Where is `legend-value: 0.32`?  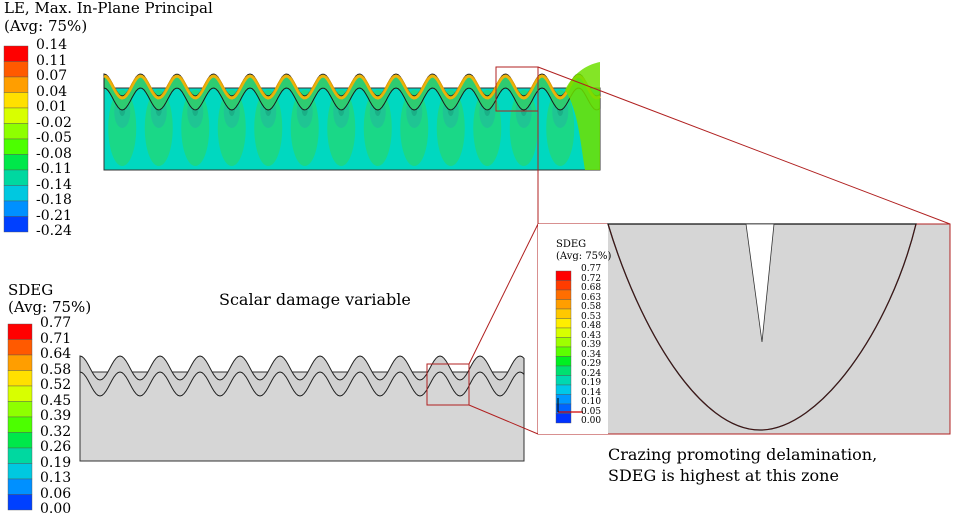 legend-value: 0.32 is located at coordinates (56, 431).